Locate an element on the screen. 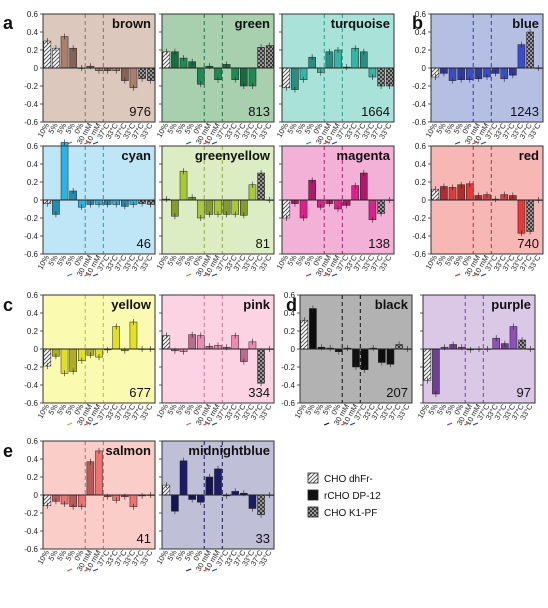 The image size is (548, 608). panel-letter: e is located at coordinates (8, 451).